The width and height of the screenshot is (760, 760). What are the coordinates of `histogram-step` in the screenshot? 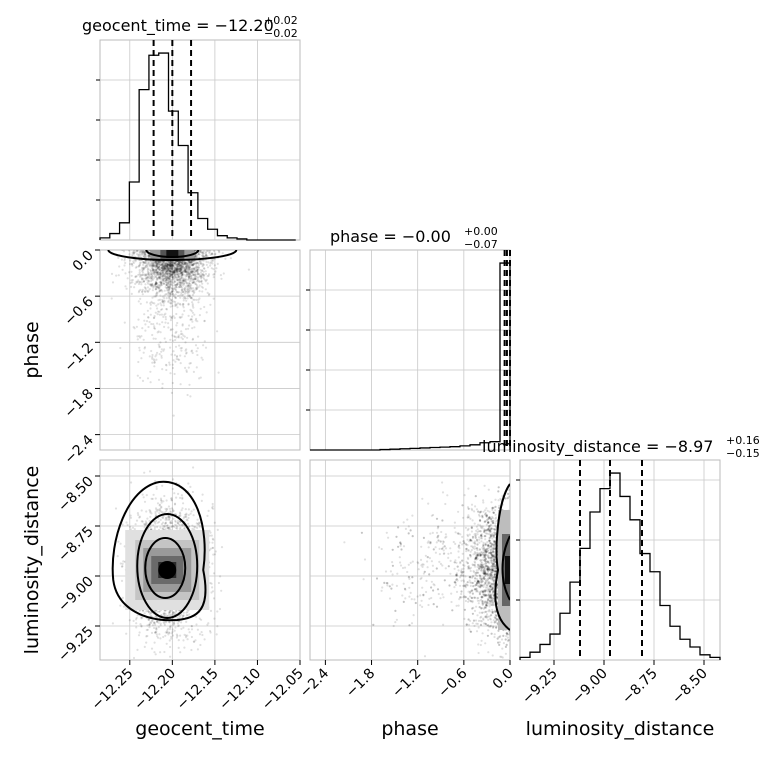 It's located at (620, 566).